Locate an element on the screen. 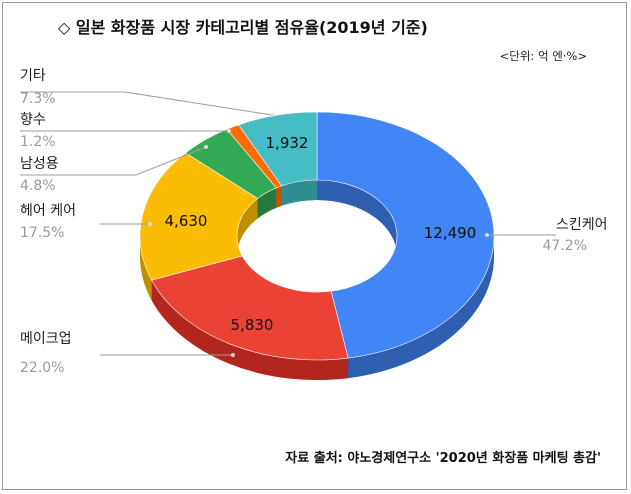  source-note: 자료 출처: 야노경제연구소 '2020년 화장품 마케팅 총감' is located at coordinates (443, 458).